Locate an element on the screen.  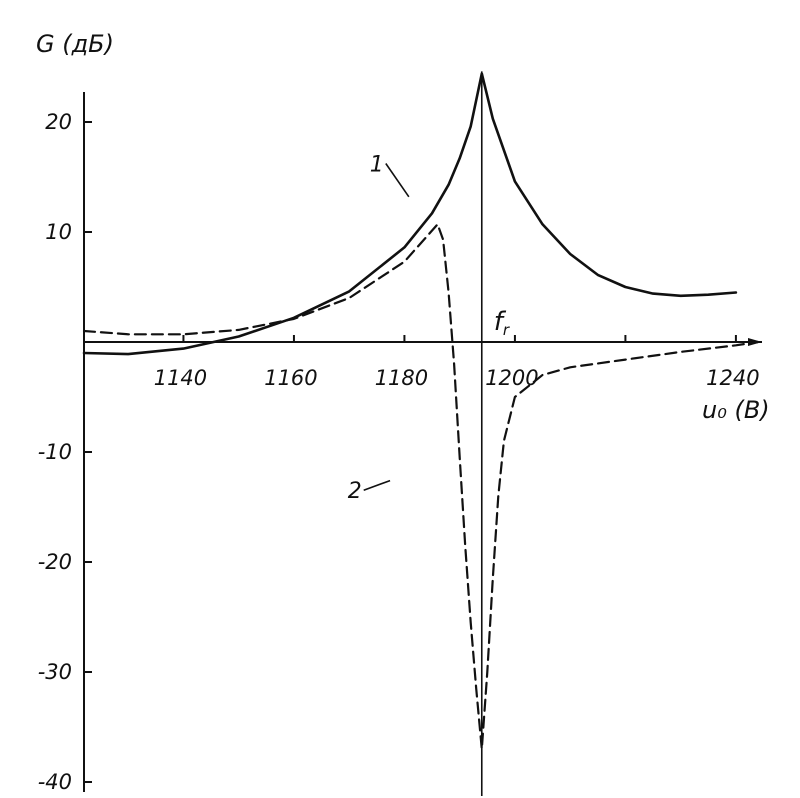
y-tick-label: -30 is located at coordinates (55, 672).